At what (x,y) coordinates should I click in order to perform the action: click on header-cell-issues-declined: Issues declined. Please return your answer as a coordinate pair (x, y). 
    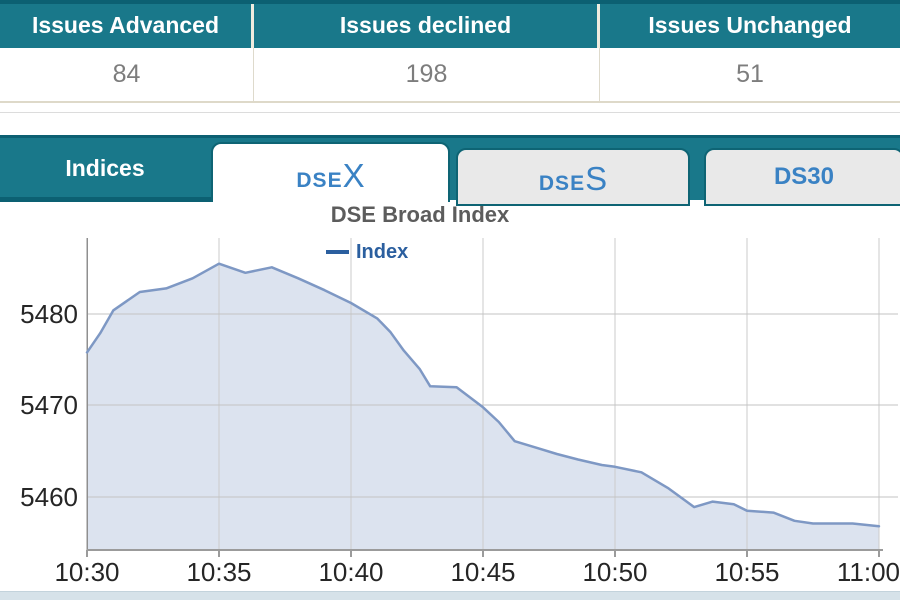
    Looking at the image, I should click on (427, 26).